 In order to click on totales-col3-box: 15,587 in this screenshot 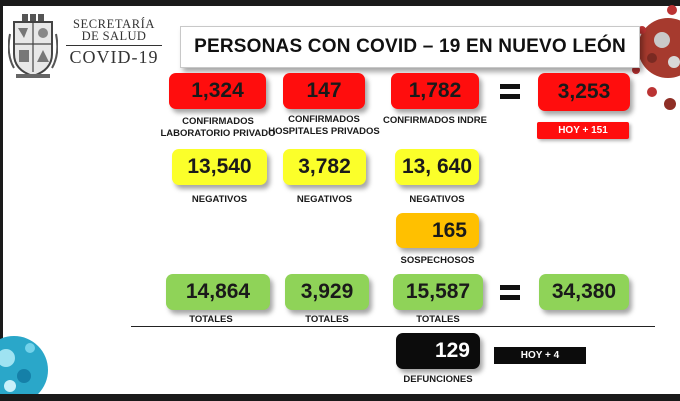, I will do `click(438, 292)`.